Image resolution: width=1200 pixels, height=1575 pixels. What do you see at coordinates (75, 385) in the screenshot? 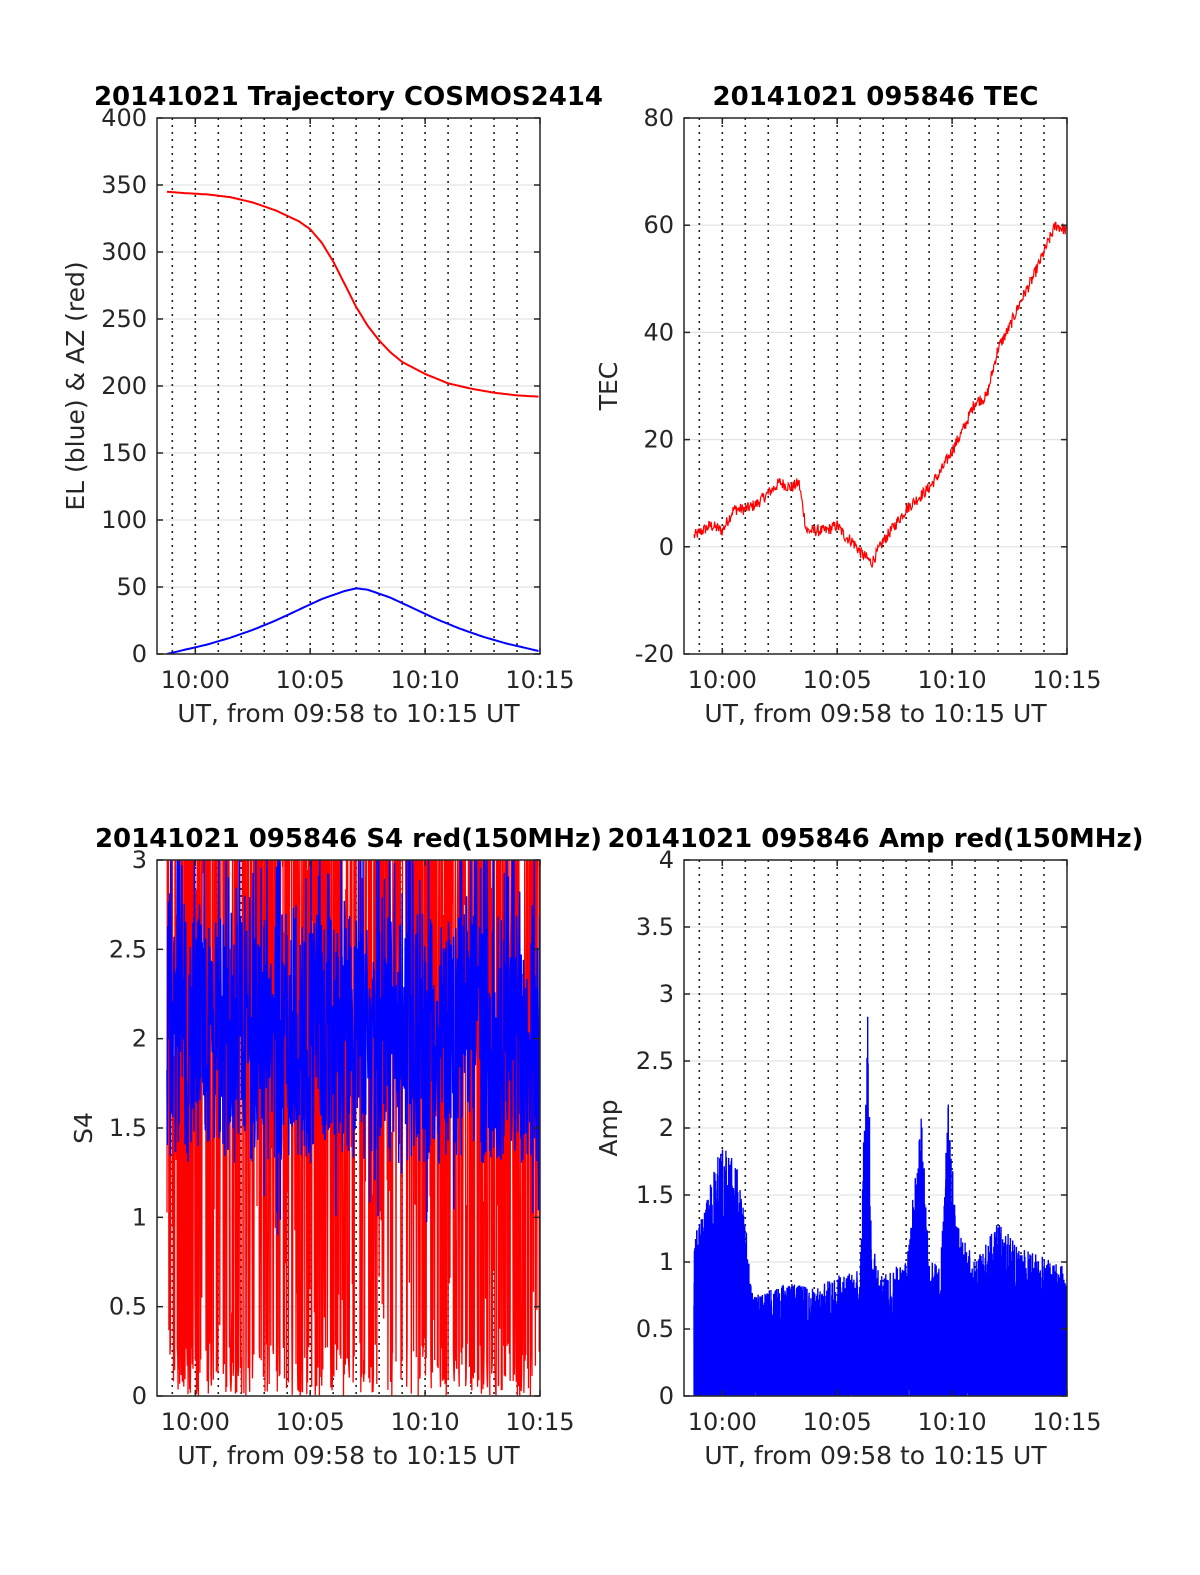
I see `y-axis-label: EL (blue) & AZ (red)` at bounding box center [75, 385].